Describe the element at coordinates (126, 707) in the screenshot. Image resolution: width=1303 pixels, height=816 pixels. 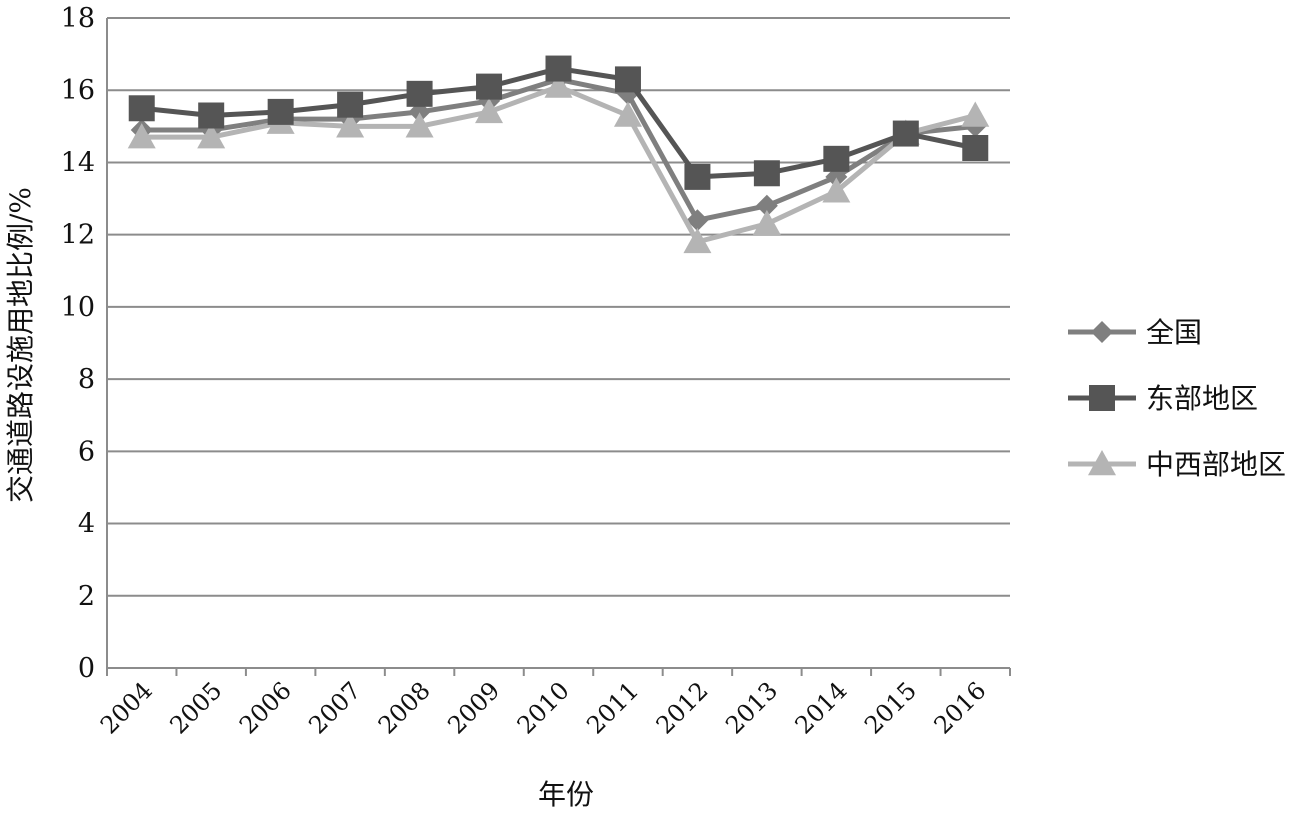
I see `x-tick-label: 2004` at that location.